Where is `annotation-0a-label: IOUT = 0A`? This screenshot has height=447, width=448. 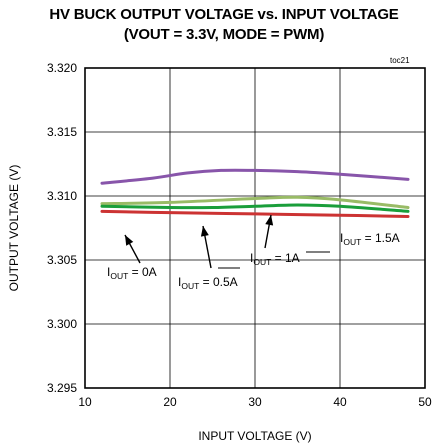
annotation-0a-label: IOUT = 0A is located at coordinates (132, 273).